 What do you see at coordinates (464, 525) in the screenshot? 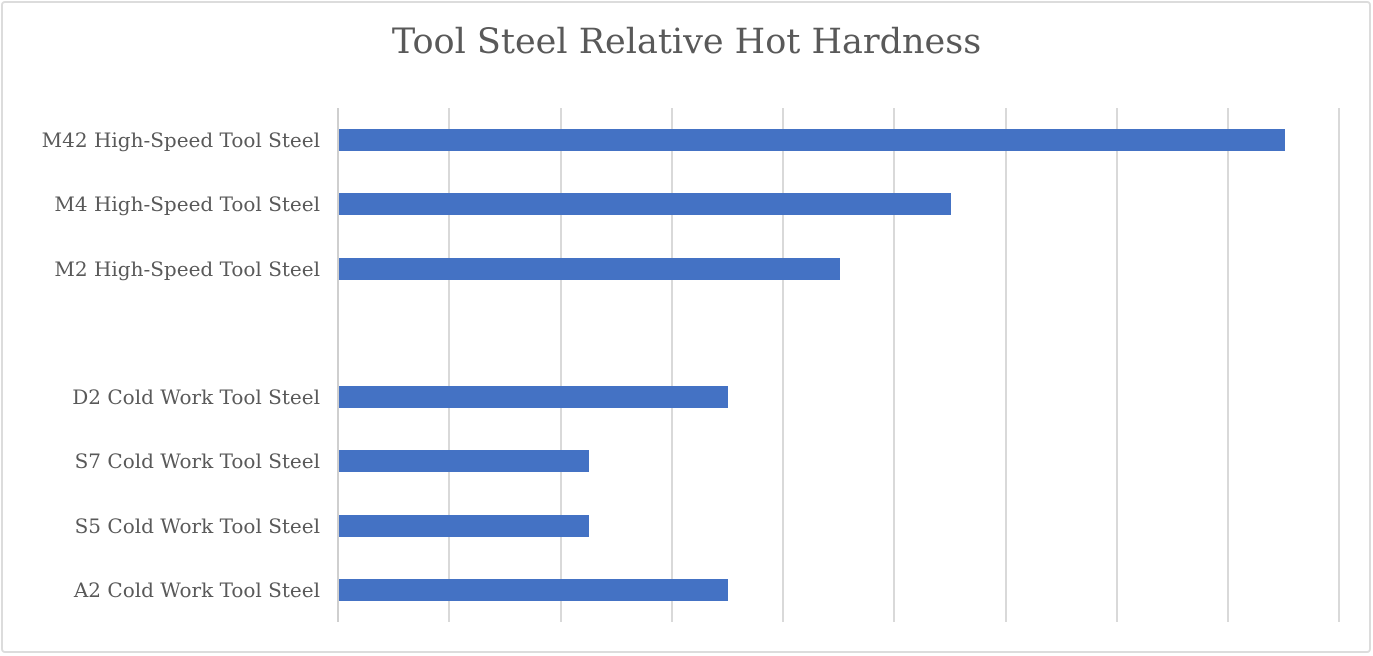
I see `bar-s5` at bounding box center [464, 525].